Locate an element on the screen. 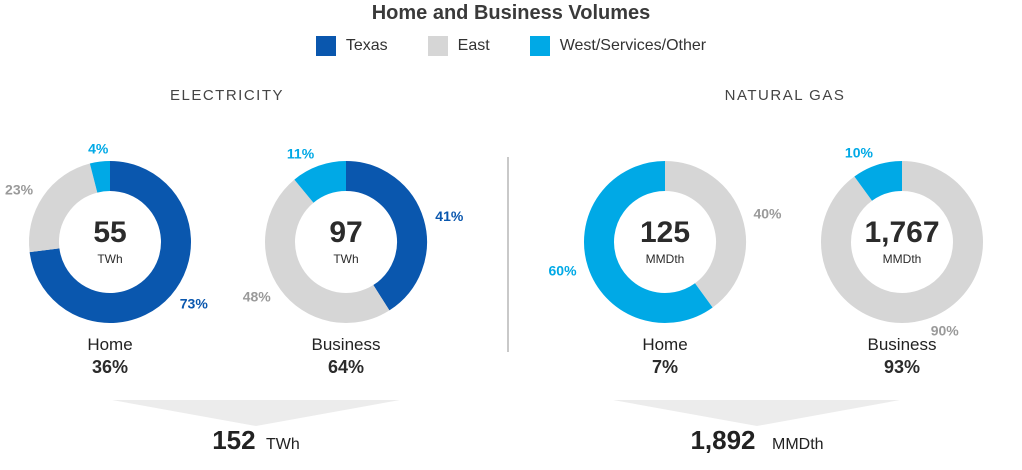 This screenshot has width=1022, height=470. label-gas-home: Home is located at coordinates (664, 344).